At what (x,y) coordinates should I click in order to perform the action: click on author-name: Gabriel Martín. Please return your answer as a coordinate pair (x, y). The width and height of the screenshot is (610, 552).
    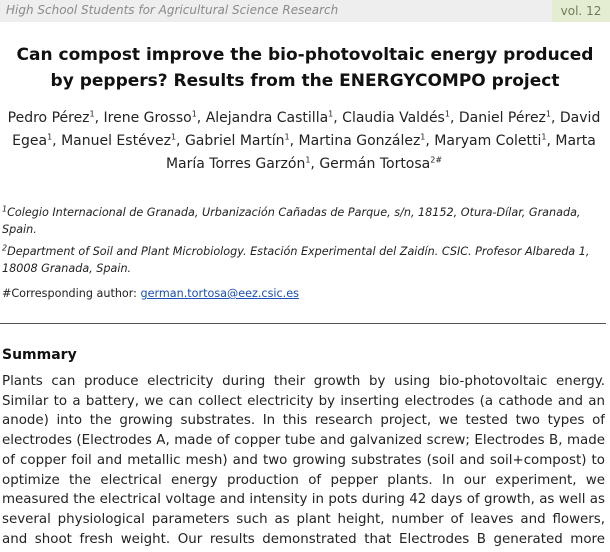
    Looking at the image, I should click on (234, 141).